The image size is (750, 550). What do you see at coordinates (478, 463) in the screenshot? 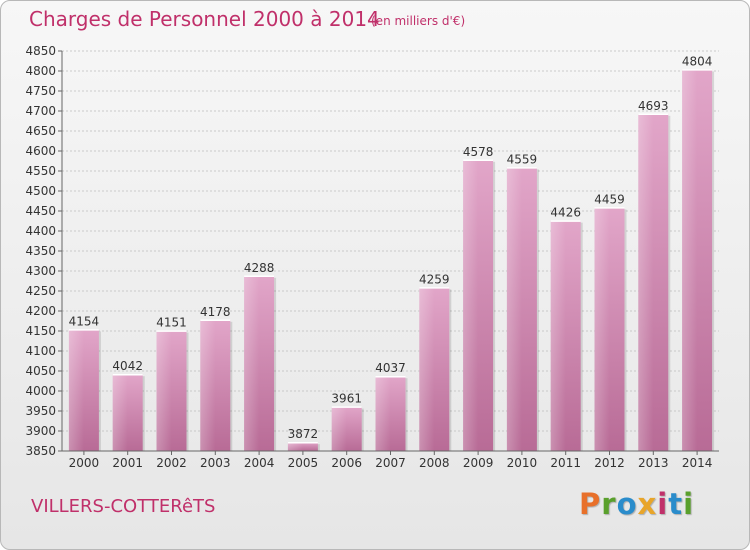
I see `x-tick-label: 2009` at bounding box center [478, 463].